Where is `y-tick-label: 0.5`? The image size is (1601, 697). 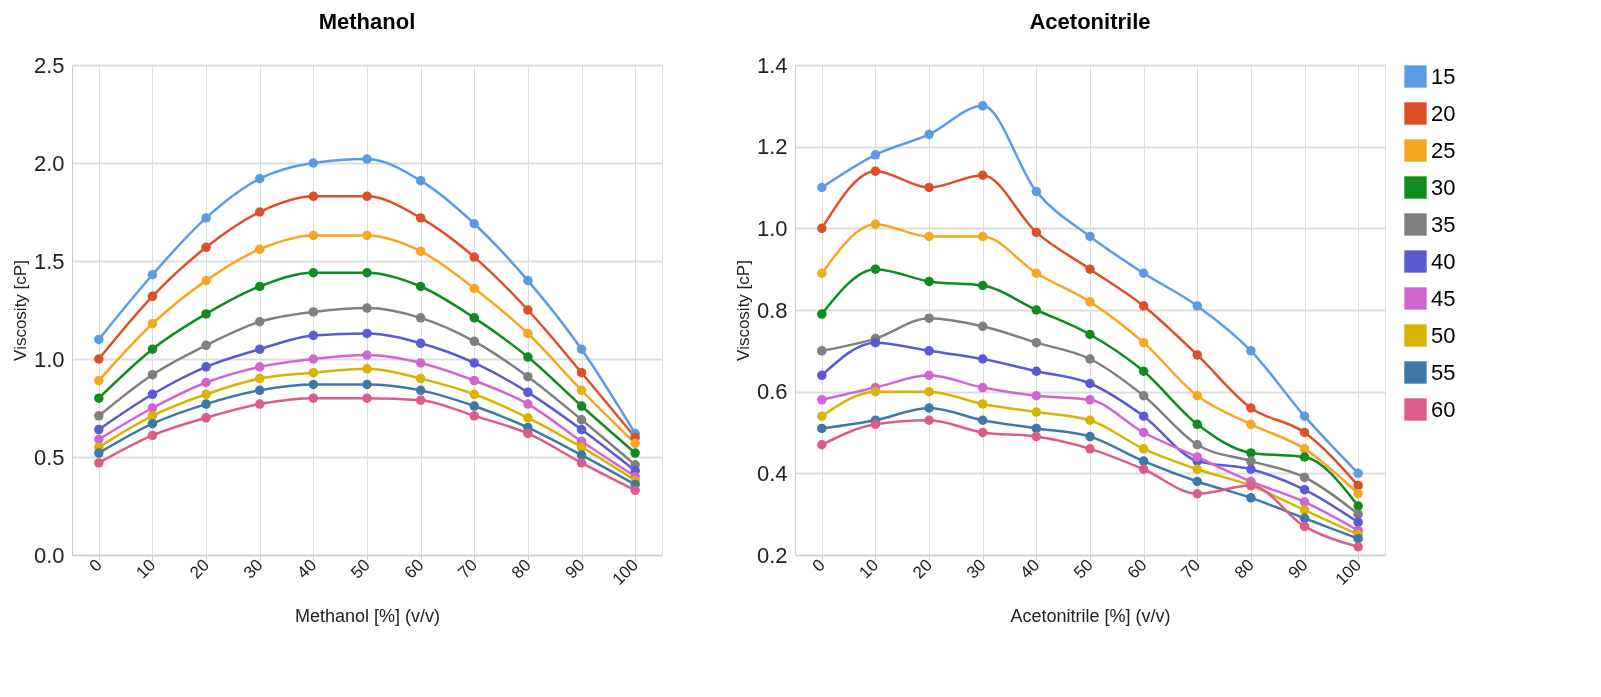
y-tick-label: 0.5 is located at coordinates (49, 457).